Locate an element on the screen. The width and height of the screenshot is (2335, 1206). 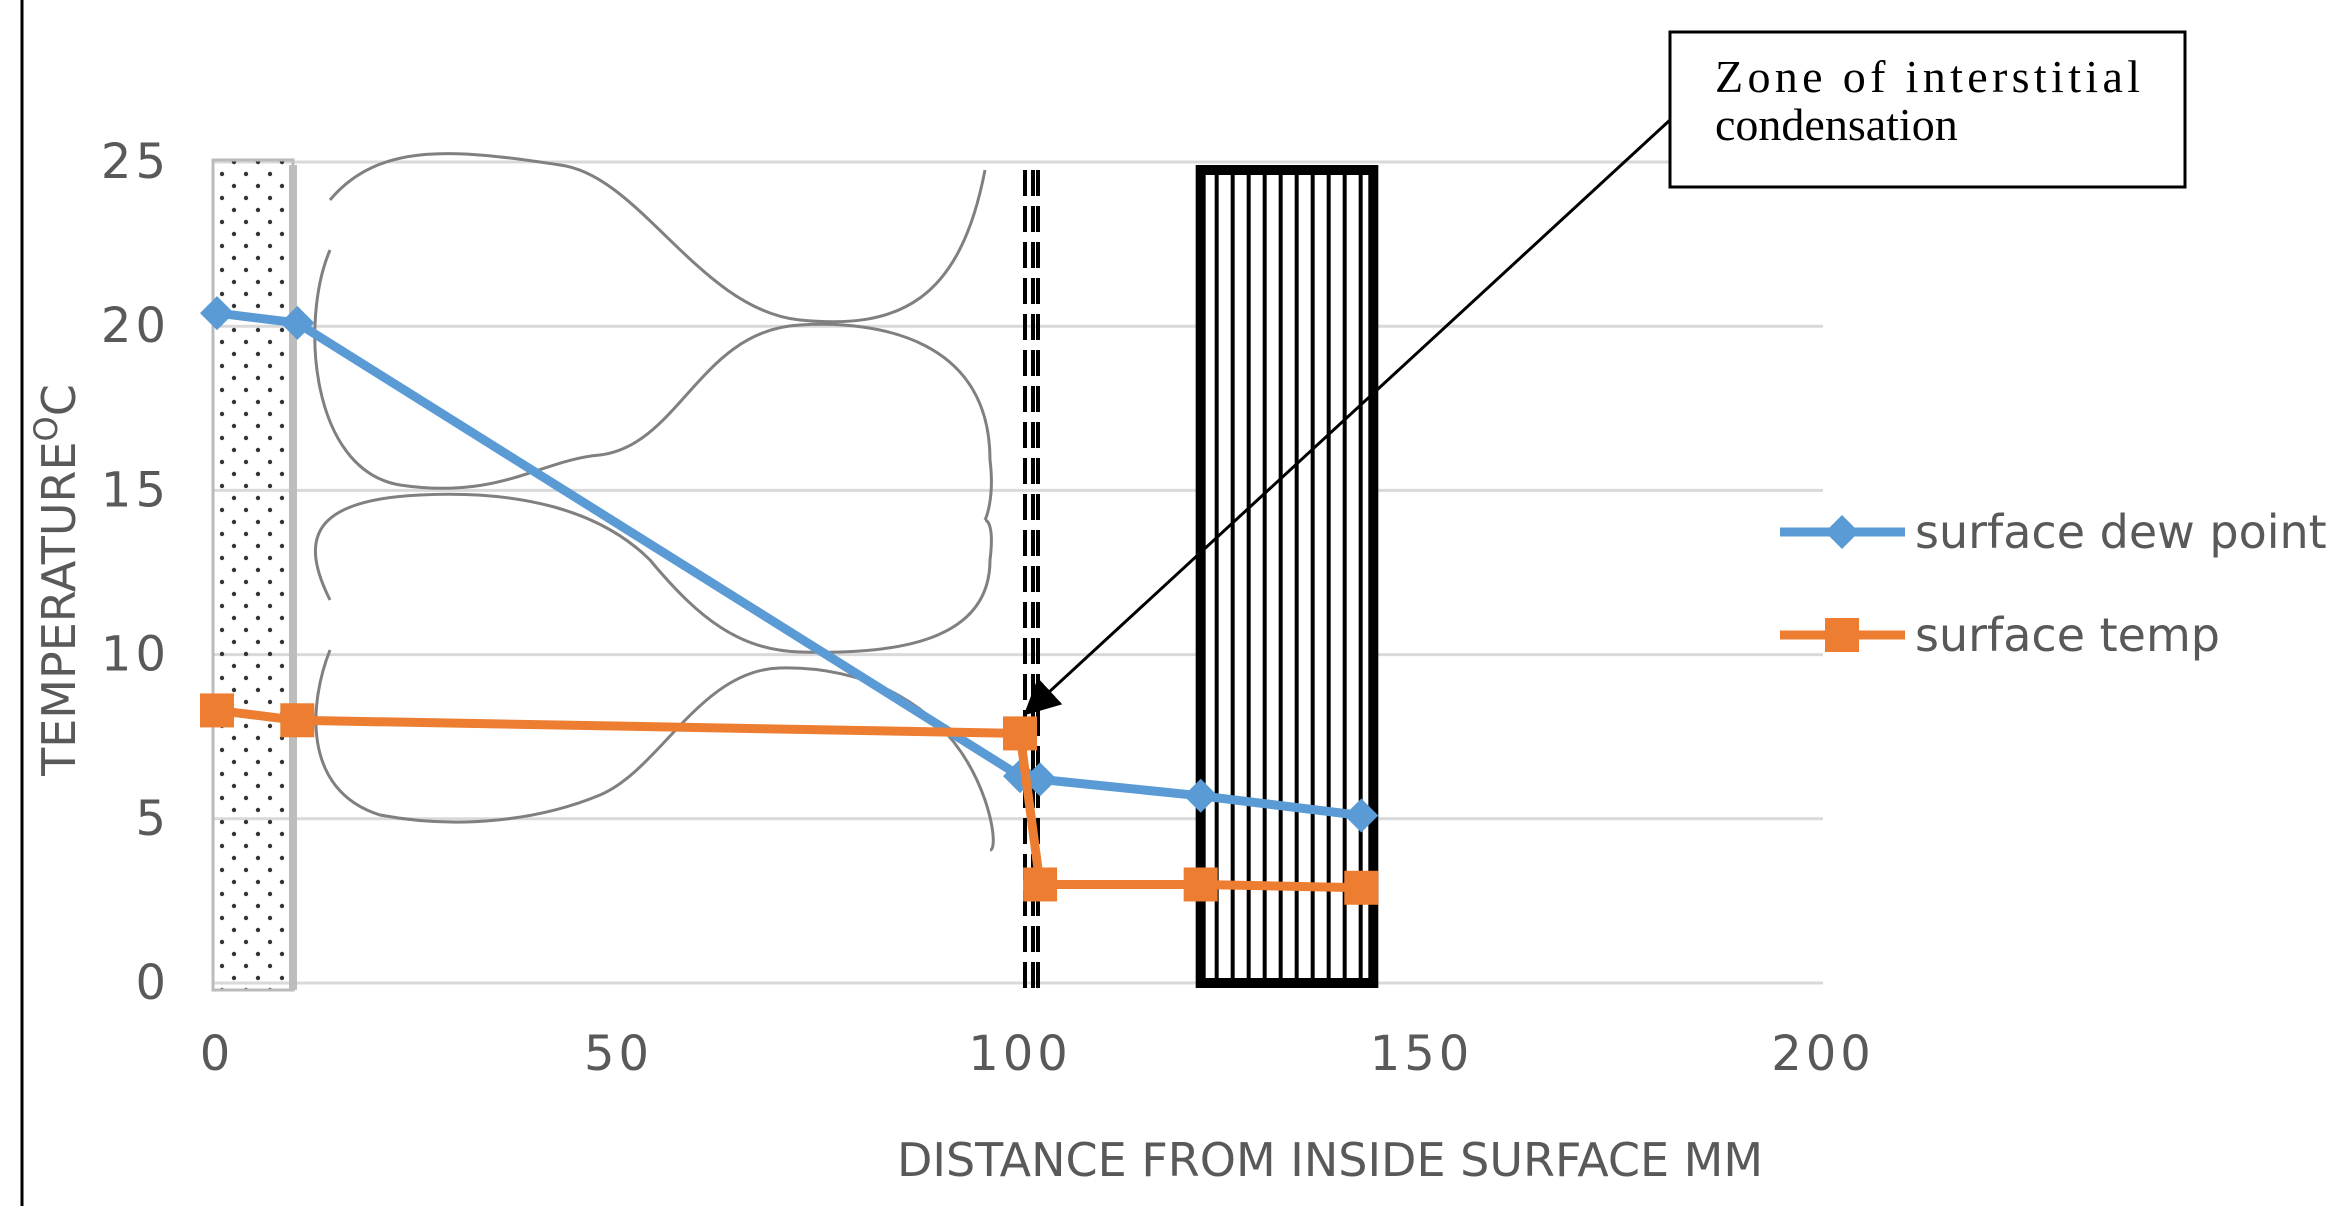
y-axis-ticks: 0 5 10 15 20 25 is located at coordinates (135, 572).